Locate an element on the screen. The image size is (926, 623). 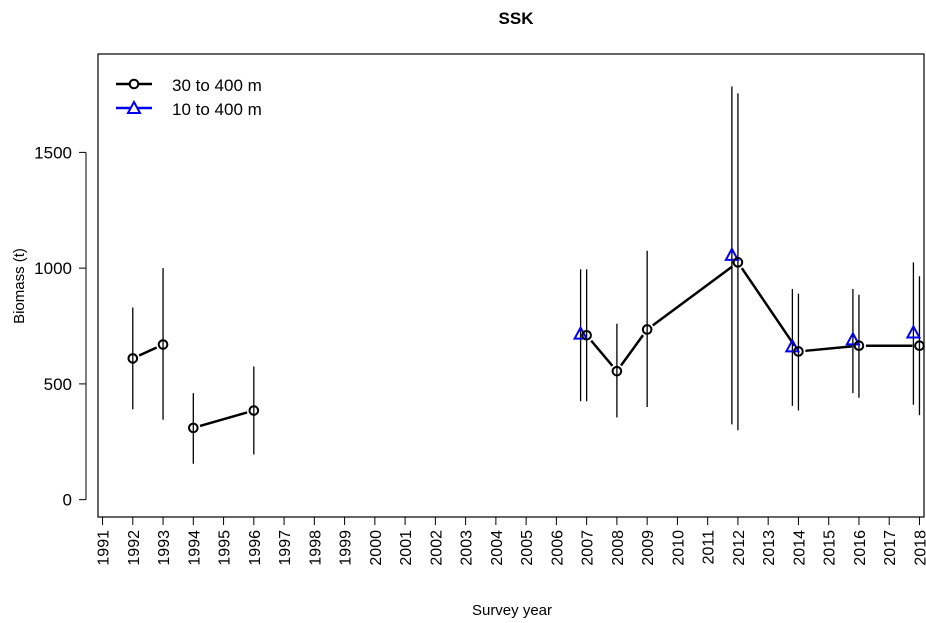
x-tick-label: 2015 is located at coordinates (830, 548).